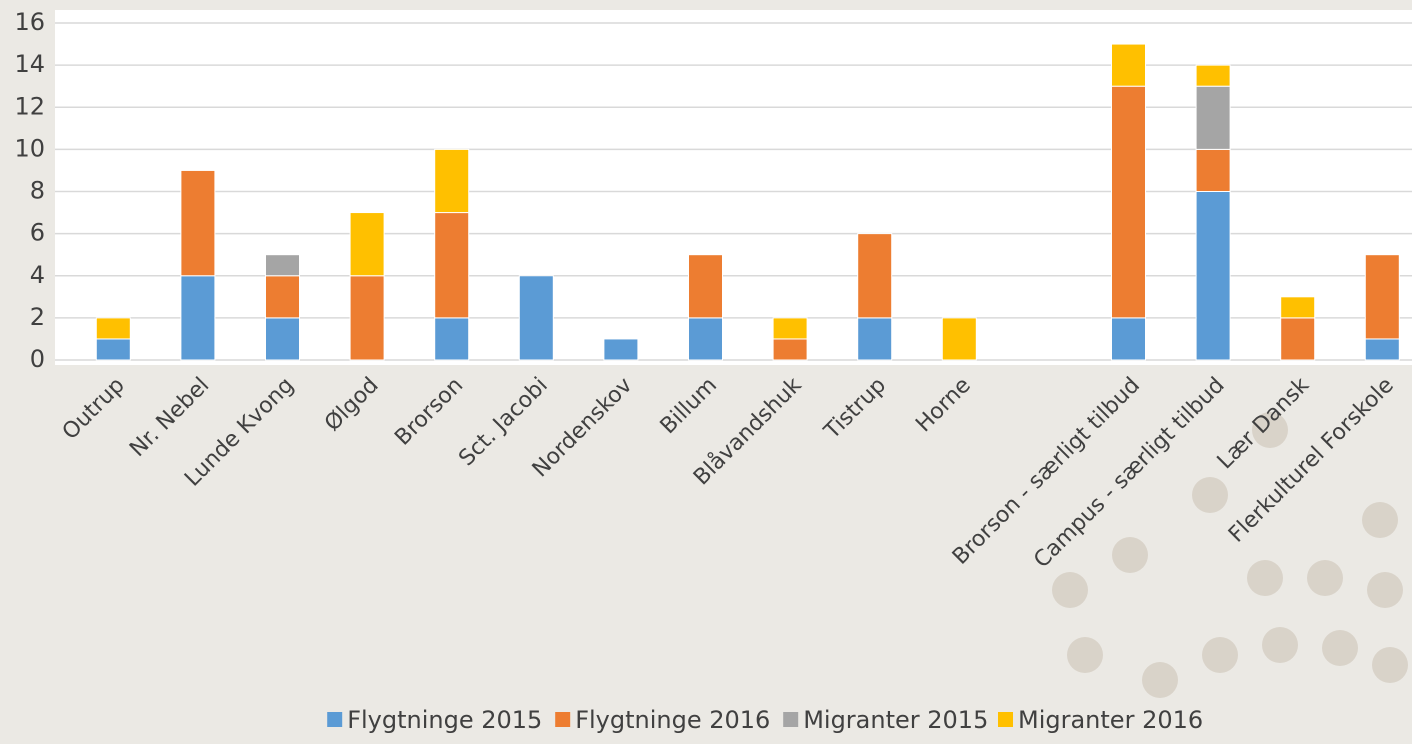  I want to click on x-tick-label: Billum, so click(689, 406).